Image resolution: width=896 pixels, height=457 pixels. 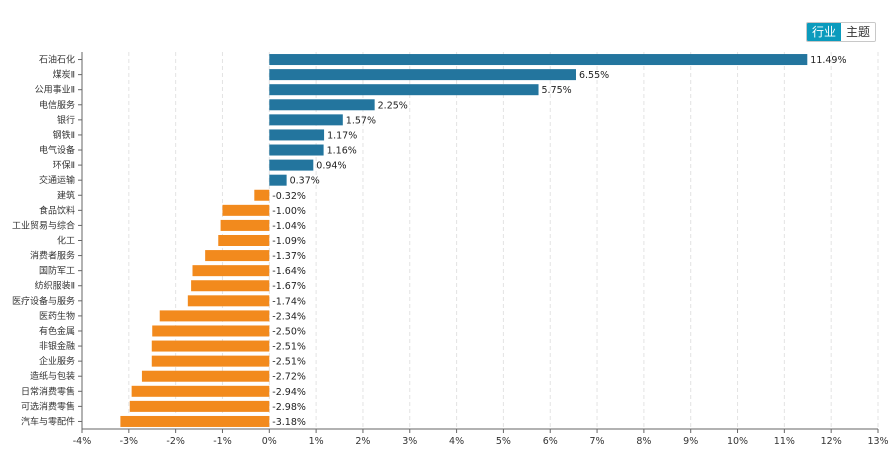 What do you see at coordinates (48, 406) in the screenshot?
I see `category-label: 可选消费零售` at bounding box center [48, 406].